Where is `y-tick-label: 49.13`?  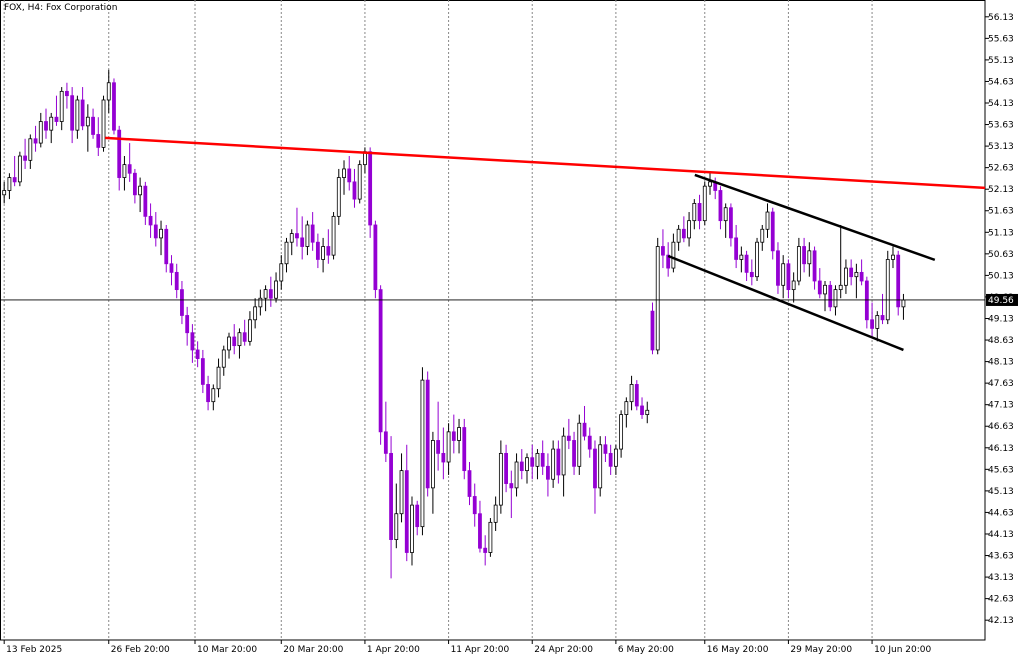
y-tick-label: 49.13 is located at coordinates (1001, 319).